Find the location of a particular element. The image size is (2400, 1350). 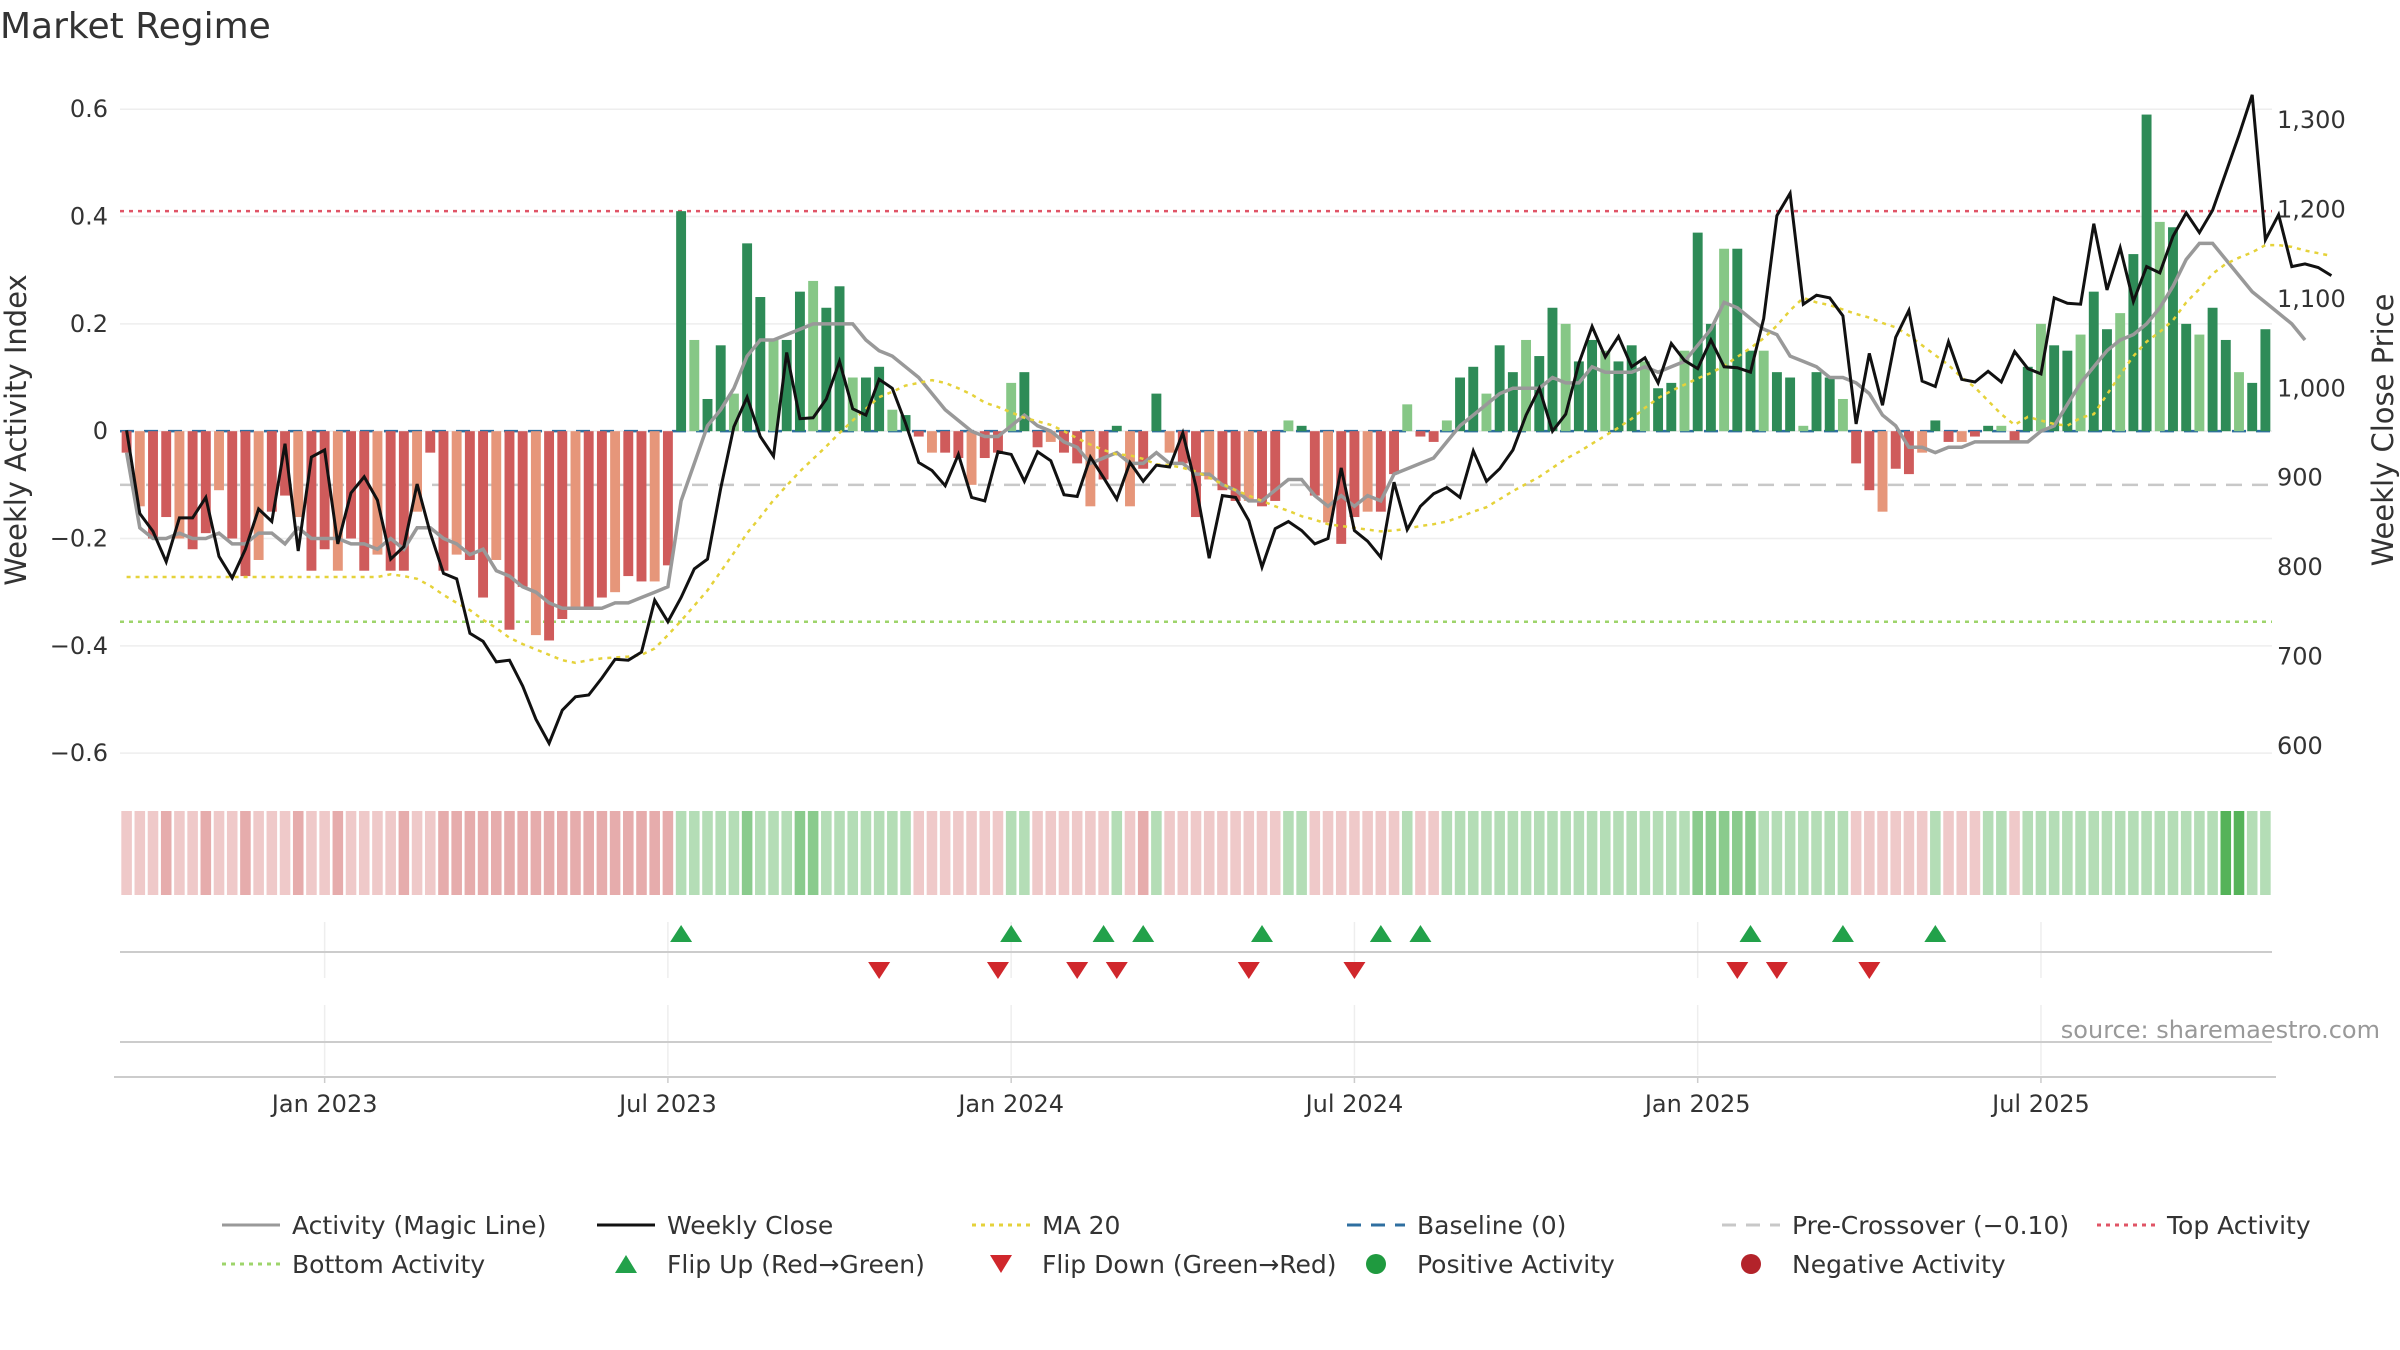

y-tick-label: 0.2 is located at coordinates (89, 324).